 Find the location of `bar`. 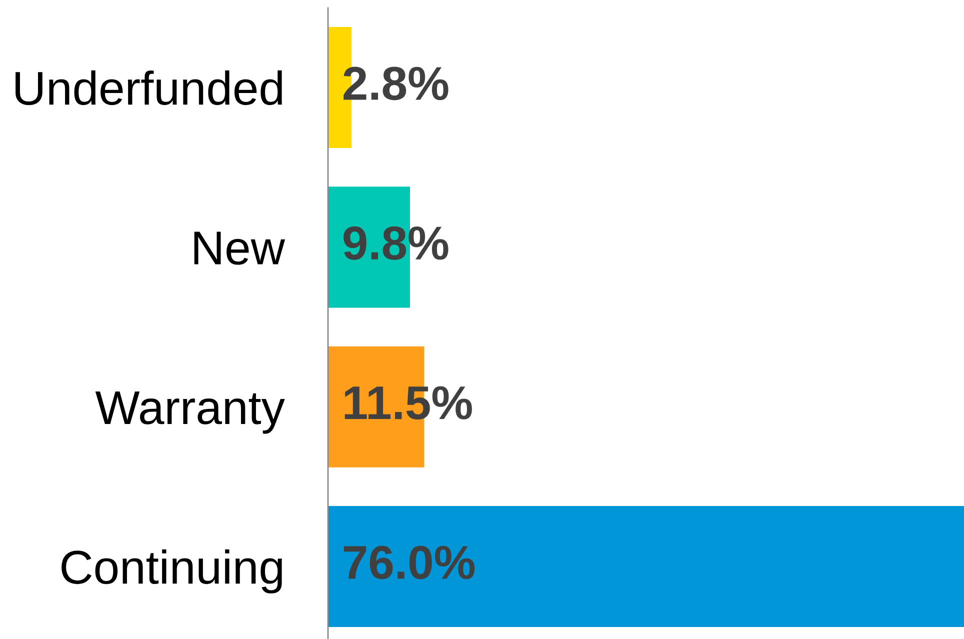

bar is located at coordinates (646, 567).